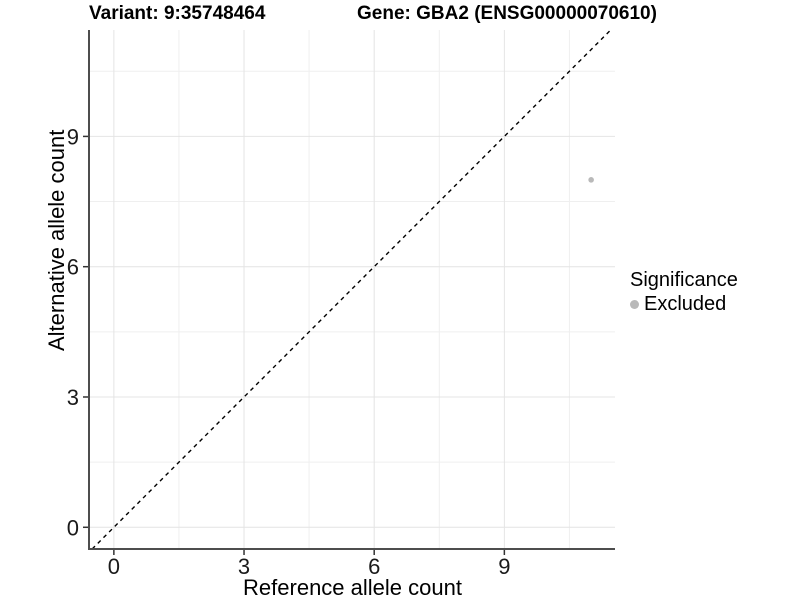  I want to click on legend-item-excluded: Excluded, so click(684, 304).